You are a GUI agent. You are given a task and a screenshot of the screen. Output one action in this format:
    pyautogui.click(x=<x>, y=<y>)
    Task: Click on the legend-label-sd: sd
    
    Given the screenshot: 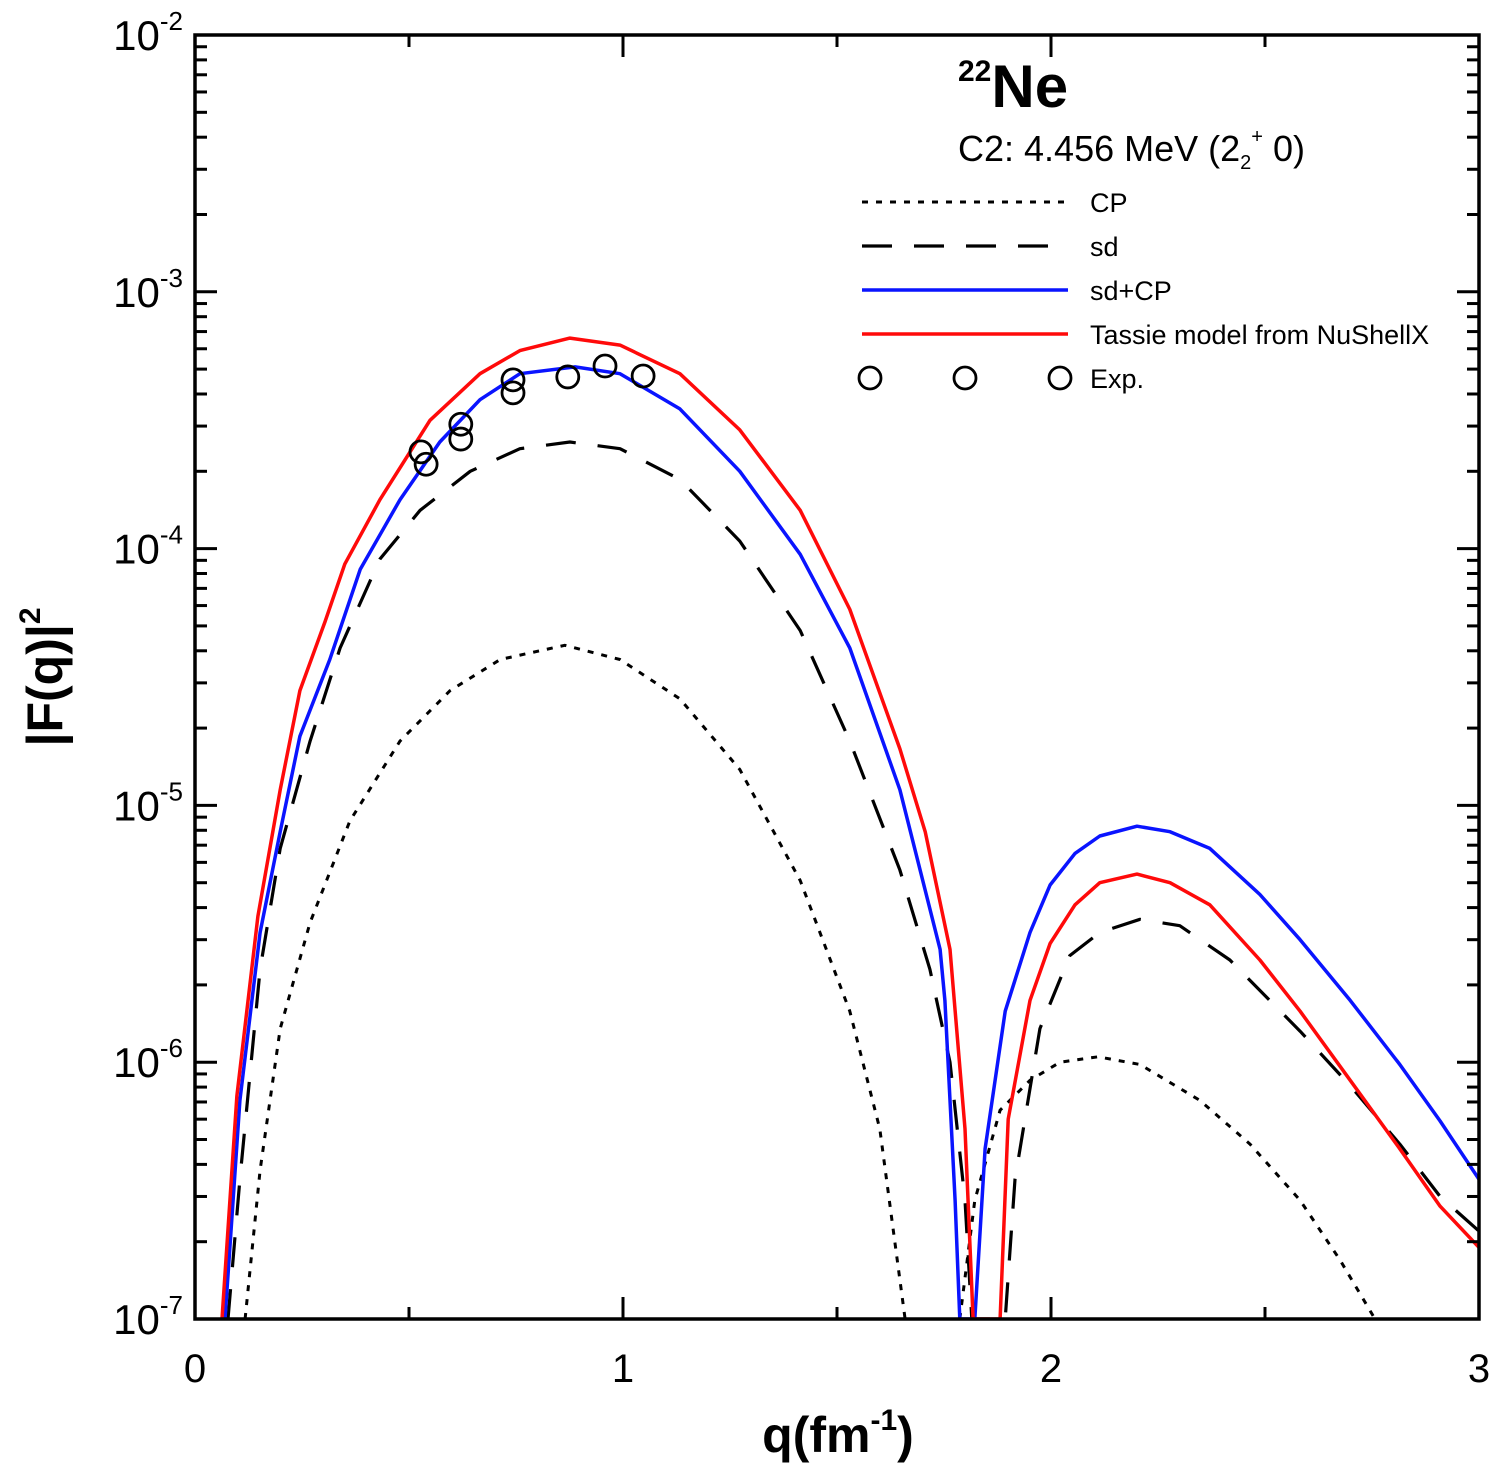 What is the action you would take?
    pyautogui.click(x=1104, y=247)
    